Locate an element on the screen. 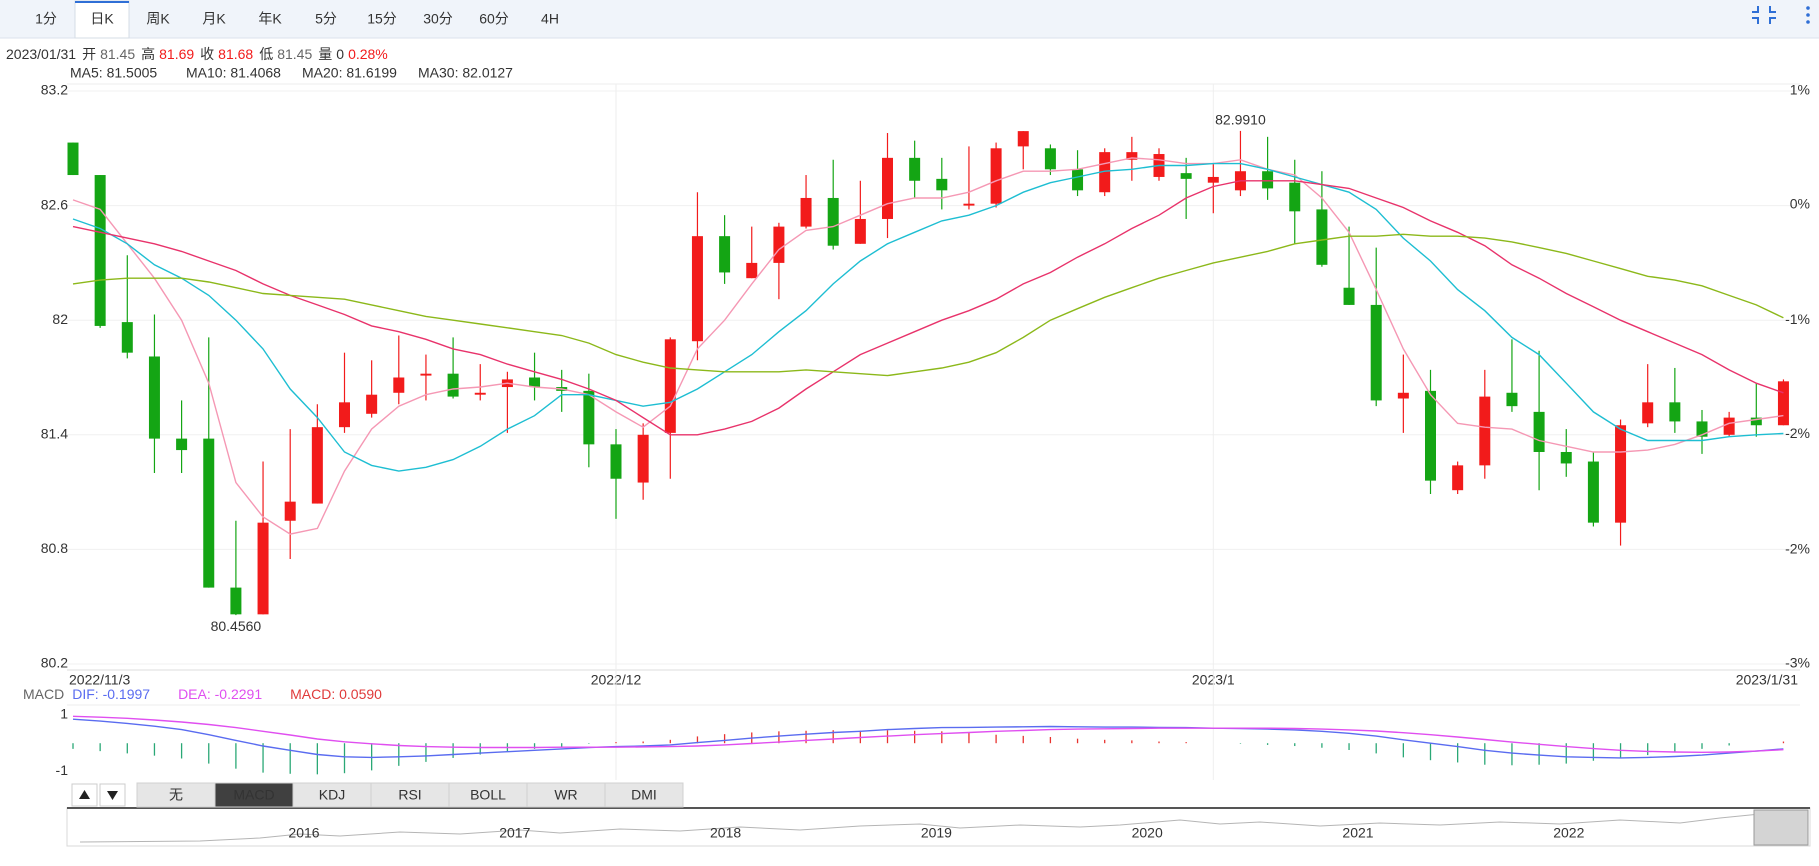  more-icon is located at coordinates (1808, 15).